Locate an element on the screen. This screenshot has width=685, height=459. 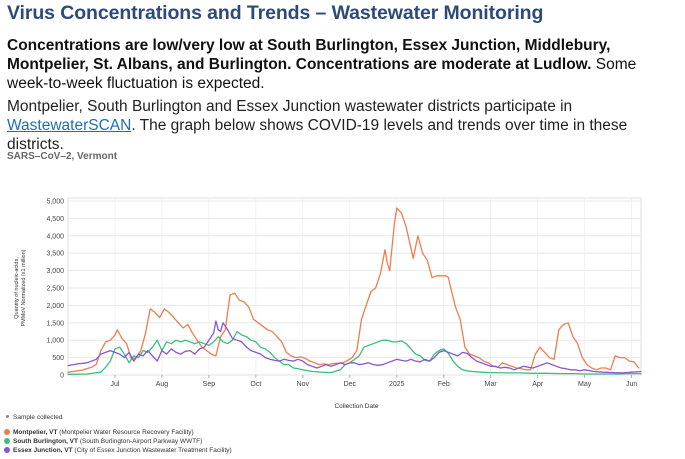
legend-sample-label: Sample collected is located at coordinates (38, 417).